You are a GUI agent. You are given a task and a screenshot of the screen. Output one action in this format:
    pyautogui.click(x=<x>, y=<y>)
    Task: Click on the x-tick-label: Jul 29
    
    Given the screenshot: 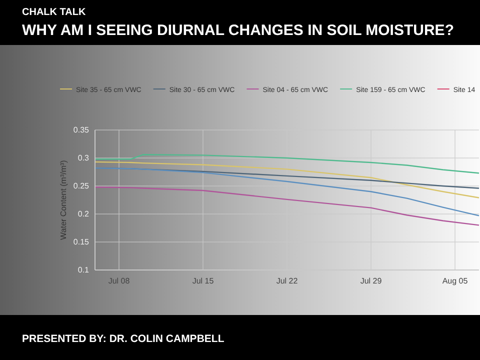 What is the action you would take?
    pyautogui.click(x=371, y=281)
    